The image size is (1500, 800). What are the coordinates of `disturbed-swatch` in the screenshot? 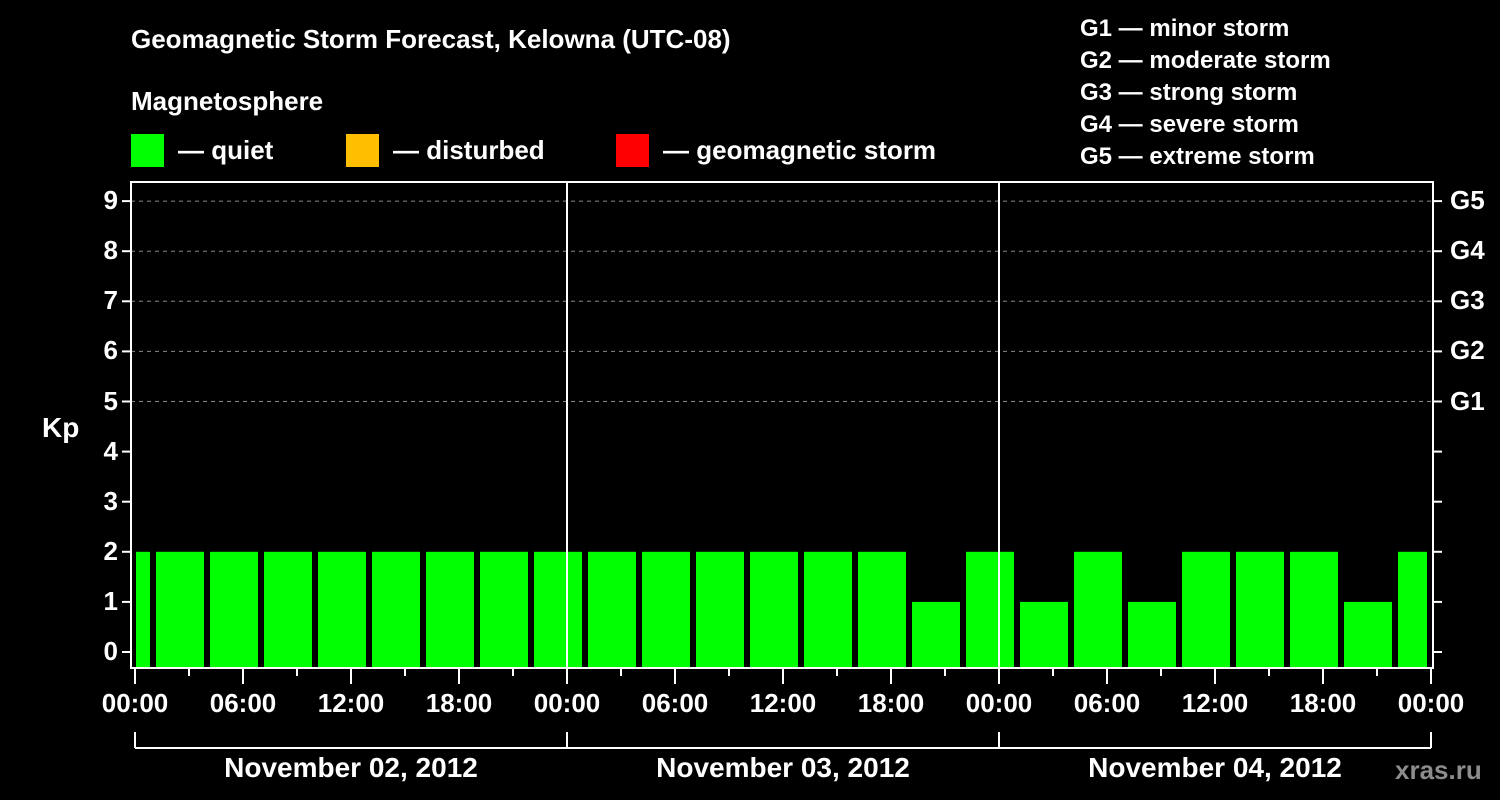 It's located at (362, 150).